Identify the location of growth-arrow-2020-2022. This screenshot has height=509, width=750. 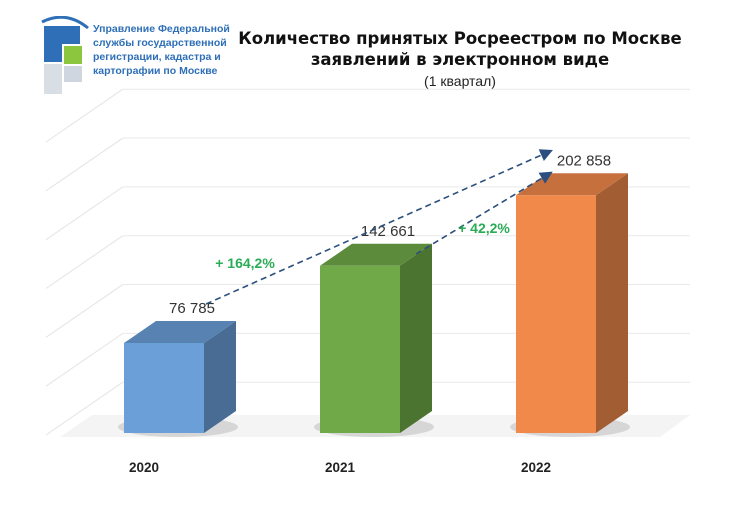
(379, 227).